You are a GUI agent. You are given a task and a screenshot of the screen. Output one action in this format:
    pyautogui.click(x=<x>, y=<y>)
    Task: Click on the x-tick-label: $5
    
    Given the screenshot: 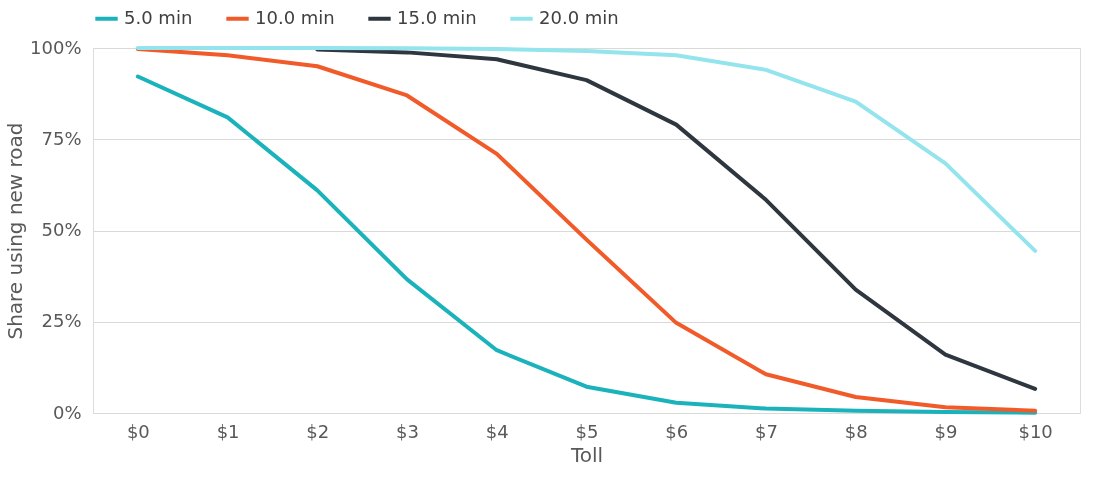 What is the action you would take?
    pyautogui.click(x=587, y=431)
    